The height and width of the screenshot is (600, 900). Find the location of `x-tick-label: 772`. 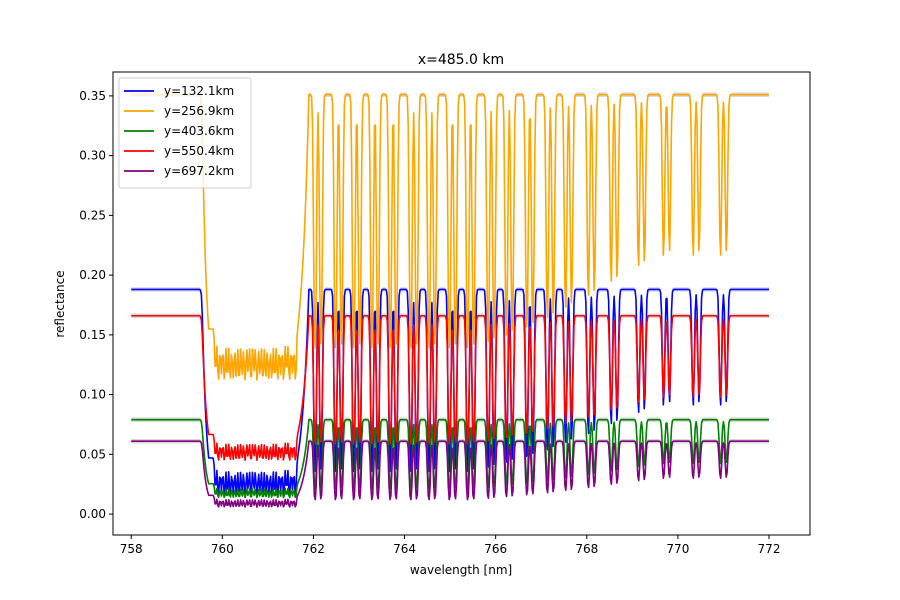

x-tick-label: 772 is located at coordinates (769, 549).